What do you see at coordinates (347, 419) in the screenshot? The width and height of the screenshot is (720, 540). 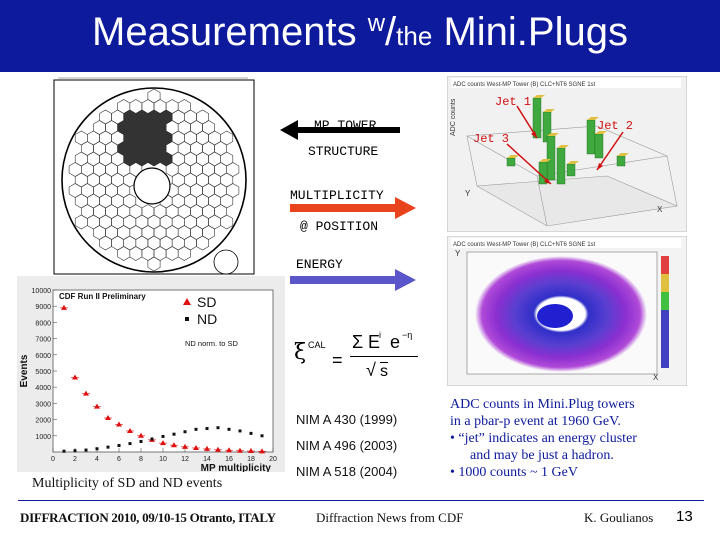 I see `reference-1: NIM A 430 (1999)` at bounding box center [347, 419].